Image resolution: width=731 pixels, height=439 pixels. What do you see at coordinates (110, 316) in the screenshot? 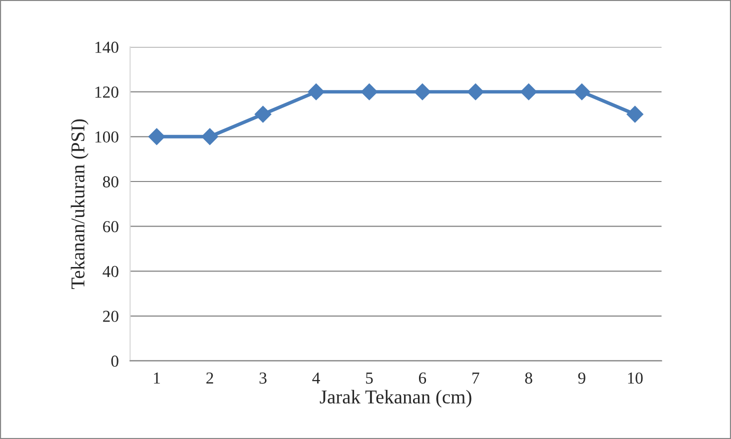
I see `y-tick-label: 20` at bounding box center [110, 316].